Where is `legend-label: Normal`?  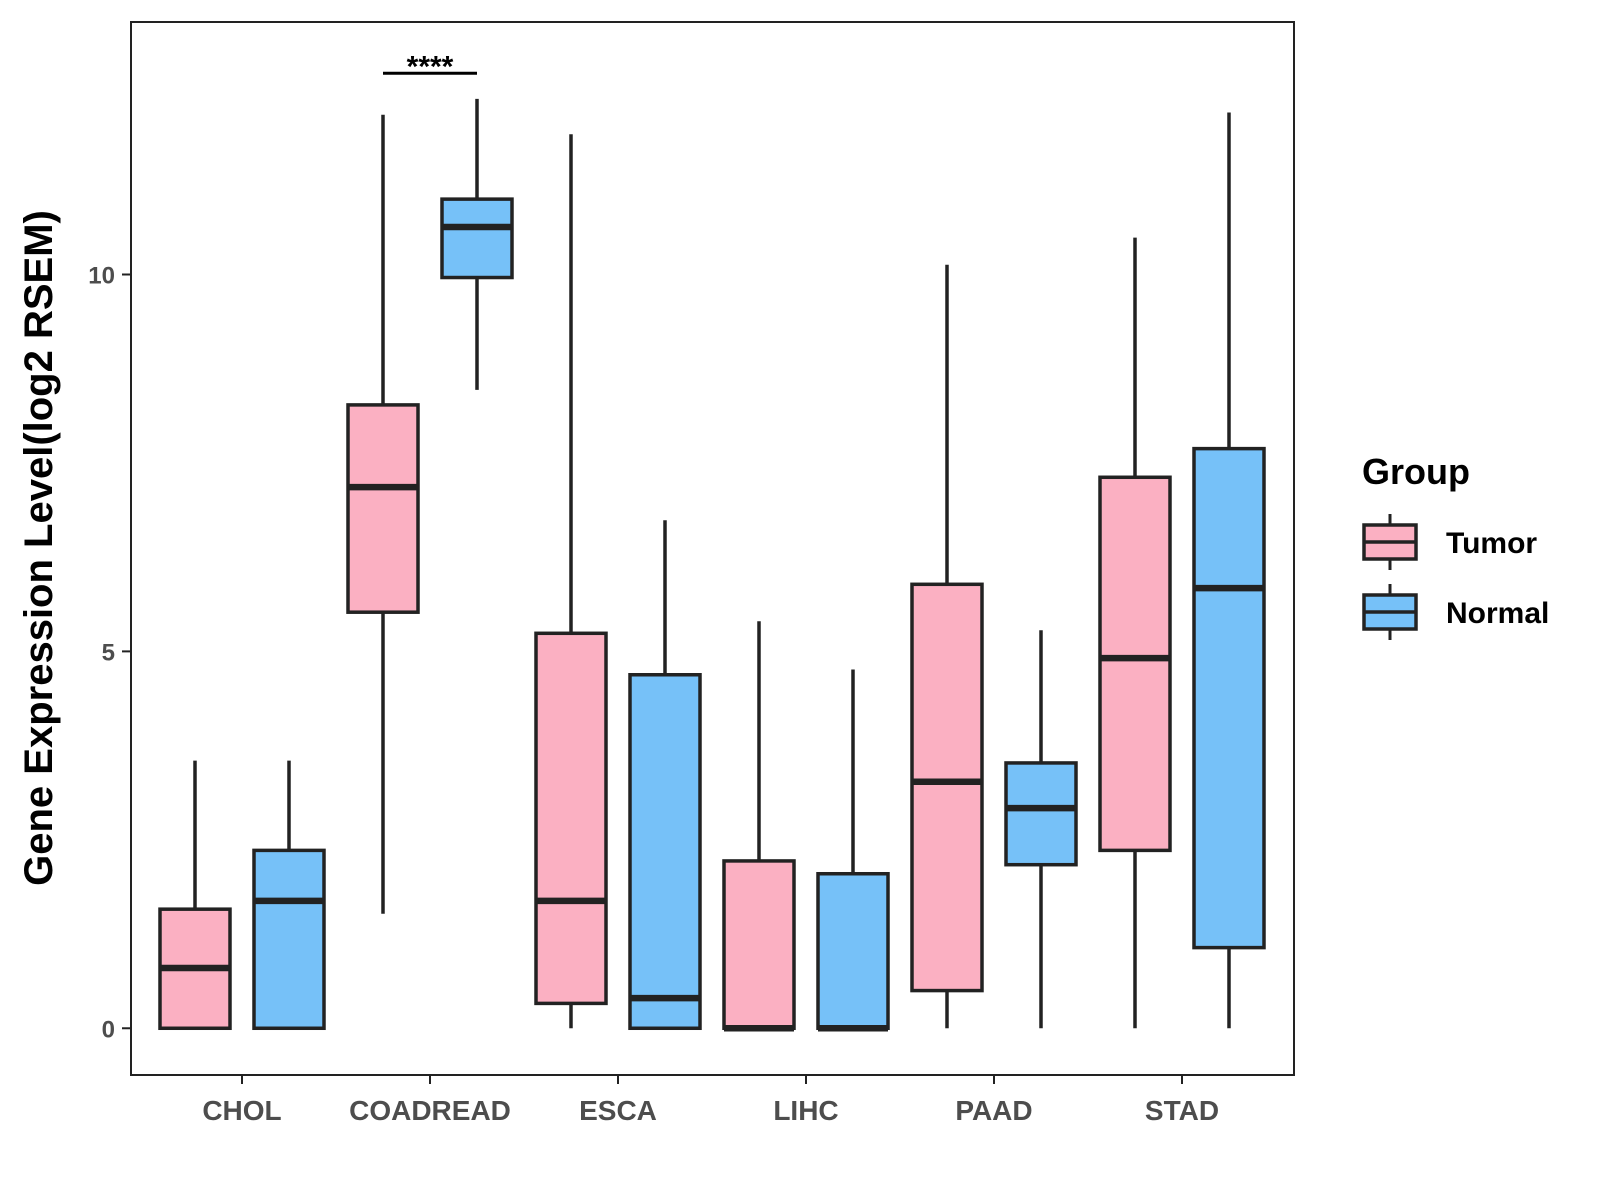
legend-label: Normal is located at coordinates (1497, 613).